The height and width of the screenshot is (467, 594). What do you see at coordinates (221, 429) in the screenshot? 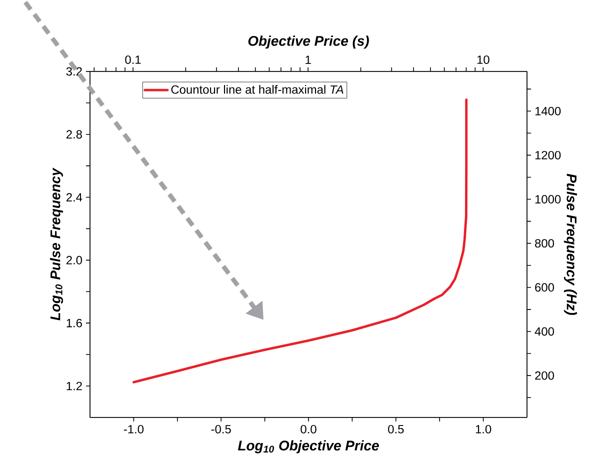
I see `x-tick-label: -0.5` at bounding box center [221, 429].